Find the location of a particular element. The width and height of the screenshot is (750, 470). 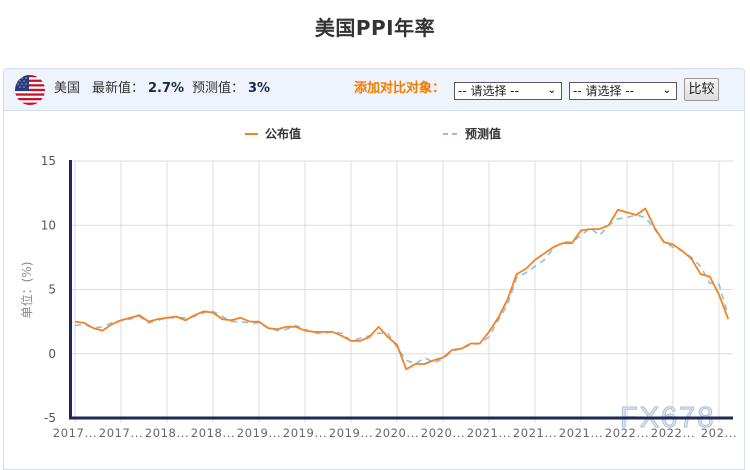

y-tick-label: 10 is located at coordinates (48, 225).